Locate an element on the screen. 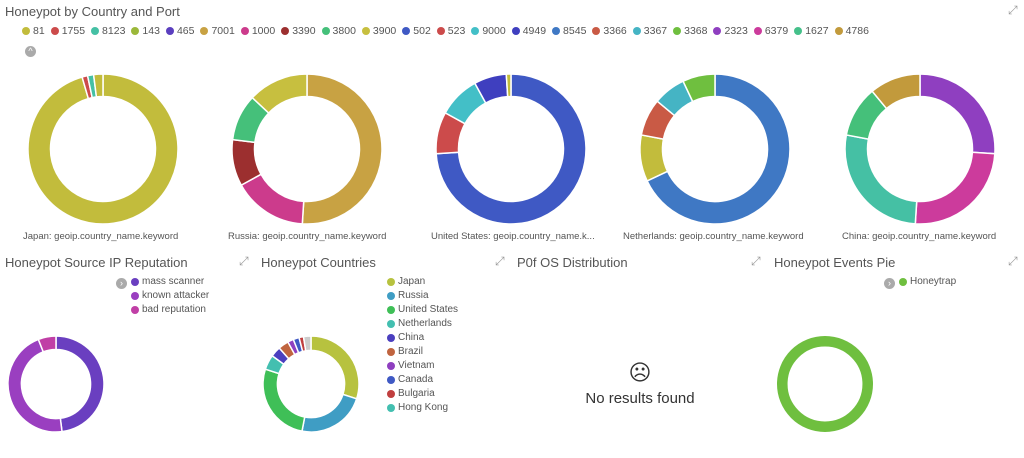 Image resolution: width=1024 pixels, height=458 pixels. legend-label: 3390 is located at coordinates (304, 31).